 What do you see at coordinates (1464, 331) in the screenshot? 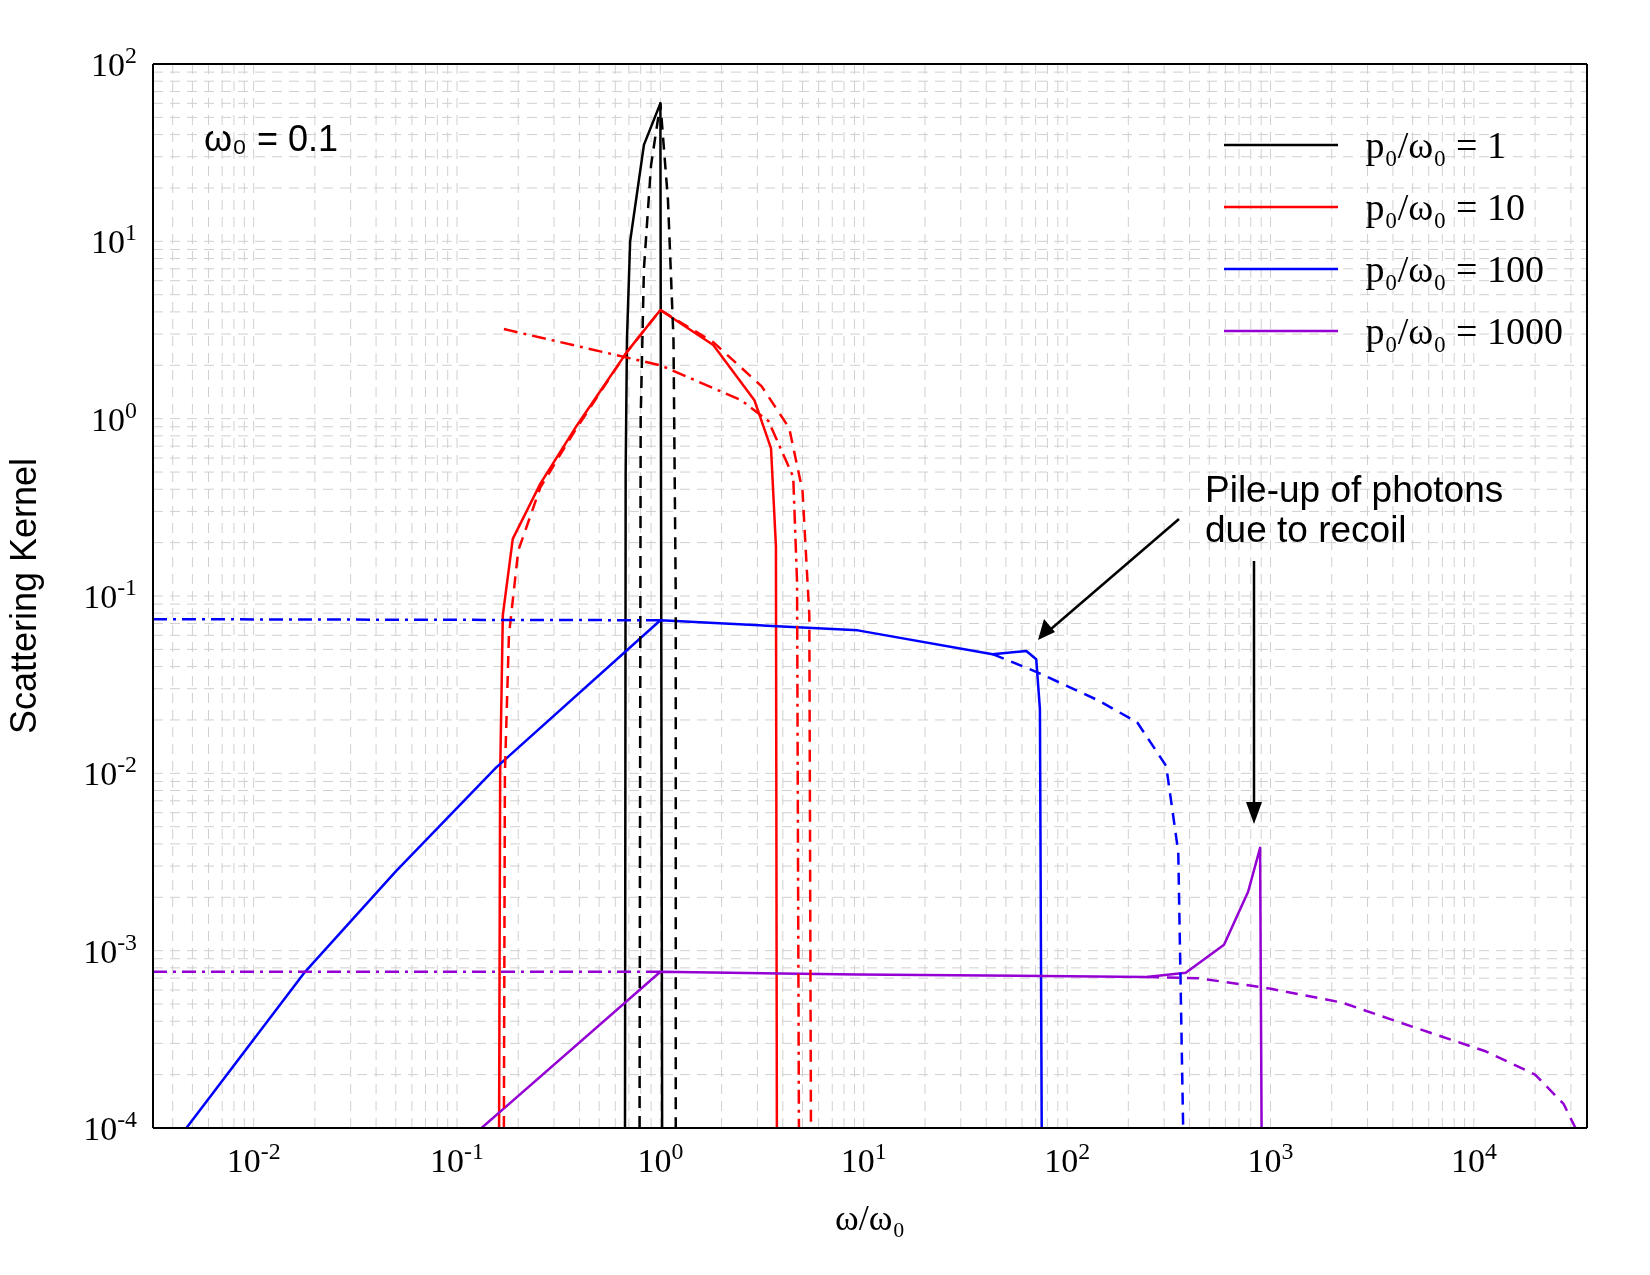
I see `legend-label: p₀/ω₀ = 1000` at bounding box center [1464, 331].